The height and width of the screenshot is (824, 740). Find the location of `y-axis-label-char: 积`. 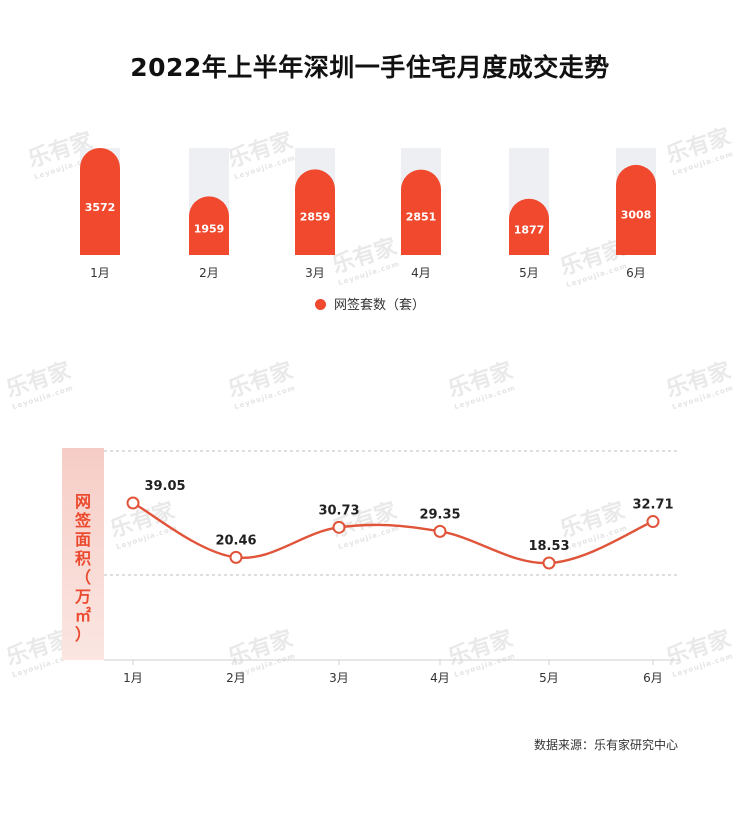

y-axis-label-char: 积 is located at coordinates (82, 558).